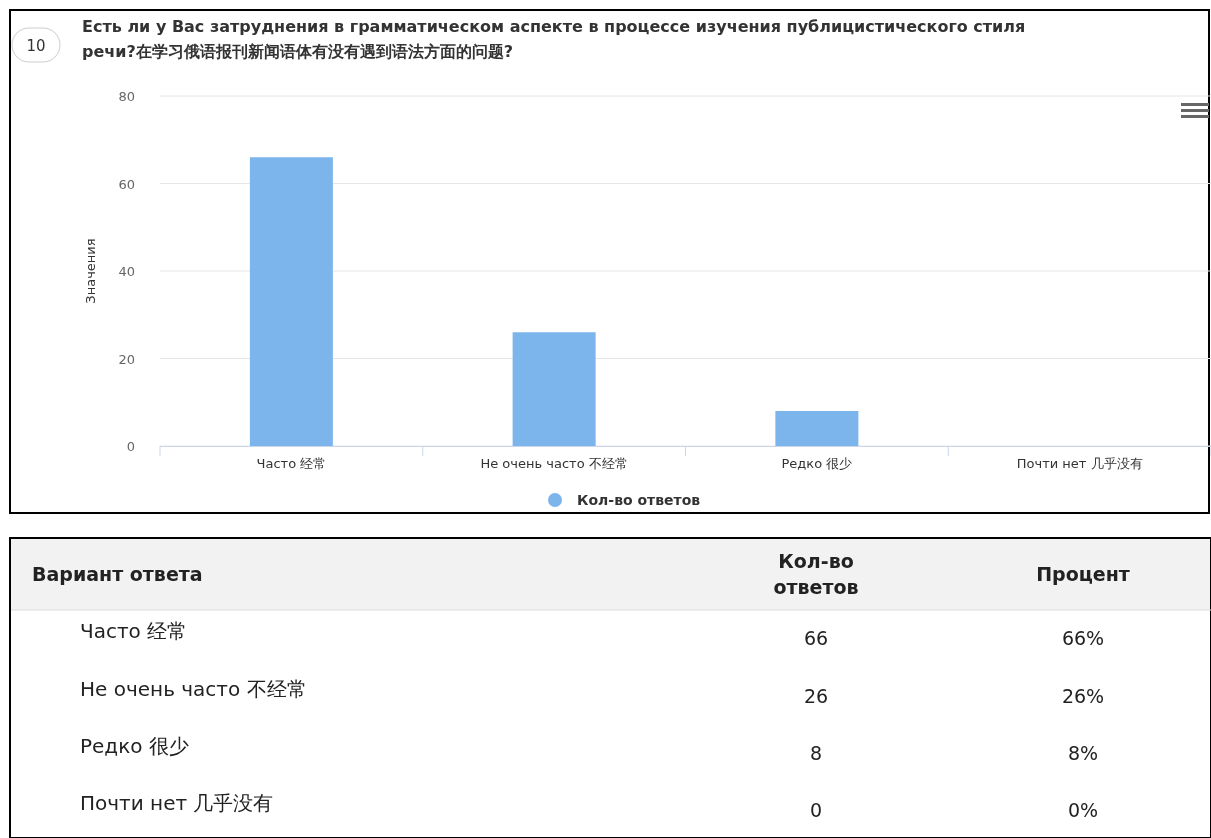 The image size is (1211, 838). What do you see at coordinates (554, 463) in the screenshot?
I see `x-tick-label: Не очень часто 不经常` at bounding box center [554, 463].